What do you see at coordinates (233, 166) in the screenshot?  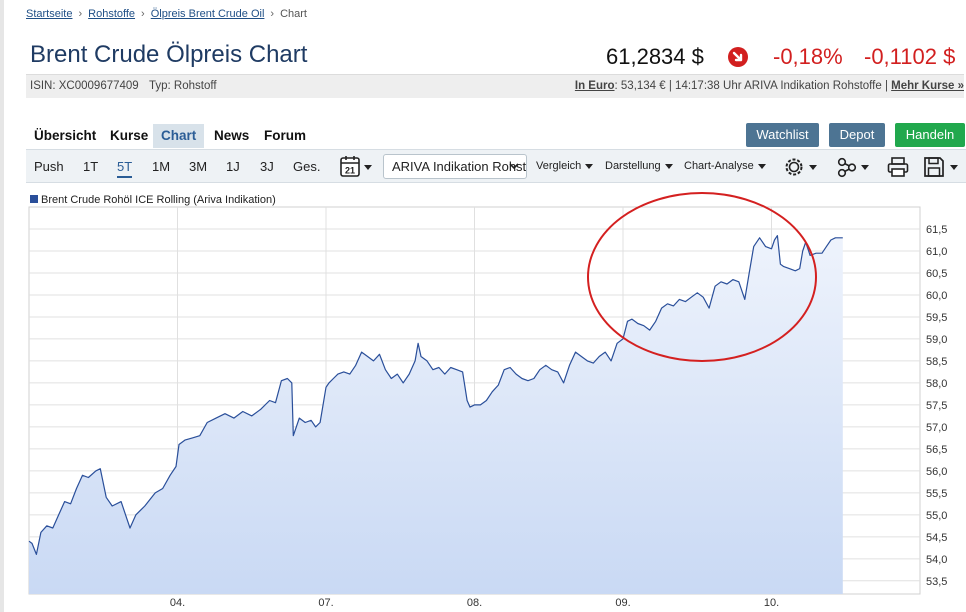 I see `range-1j: 1J` at bounding box center [233, 166].